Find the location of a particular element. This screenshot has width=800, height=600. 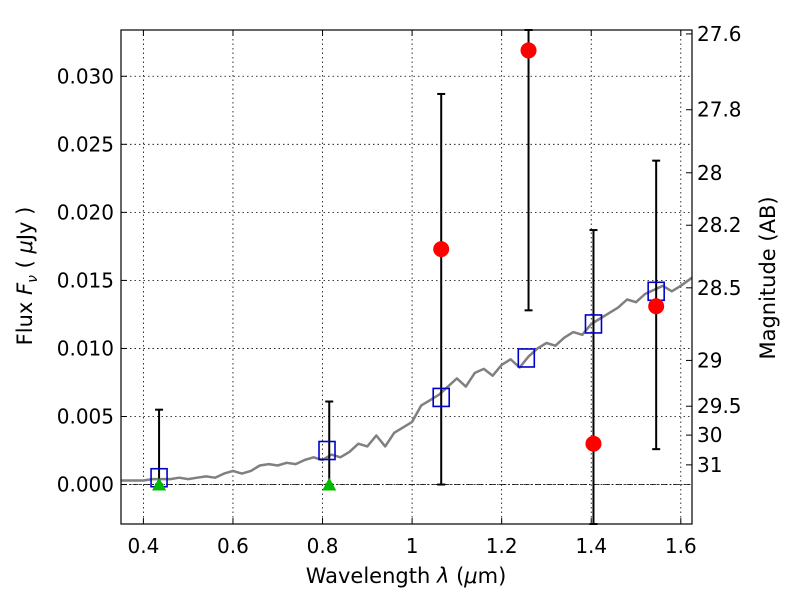

x-tick-label: 0.8 is located at coordinates (323, 546).